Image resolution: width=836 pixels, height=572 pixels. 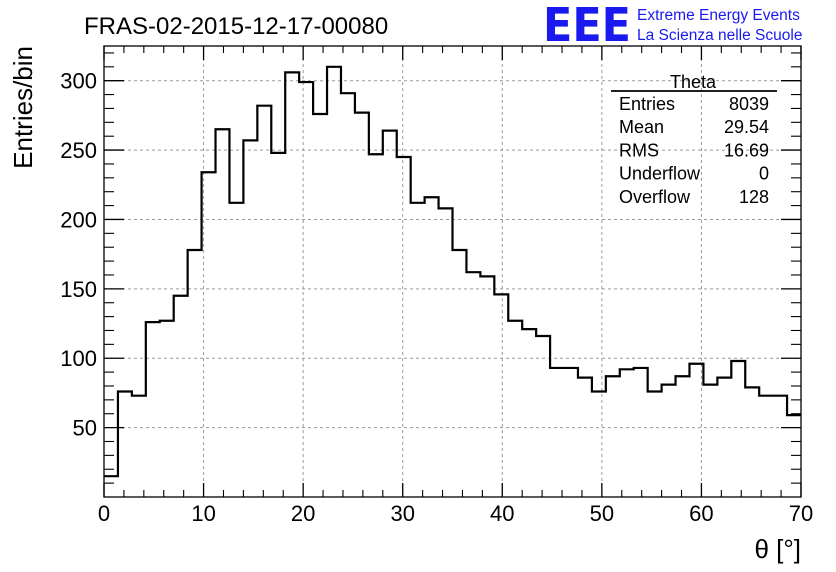 What do you see at coordinates (23, 107) in the screenshot?
I see `y-axis-label: Entries/bin` at bounding box center [23, 107].